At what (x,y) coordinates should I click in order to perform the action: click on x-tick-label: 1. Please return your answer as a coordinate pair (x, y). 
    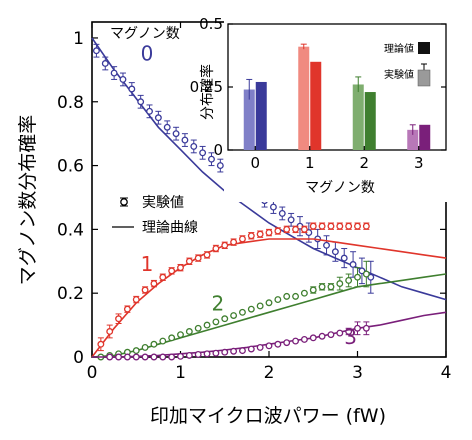
    Looking at the image, I should click on (180, 373).